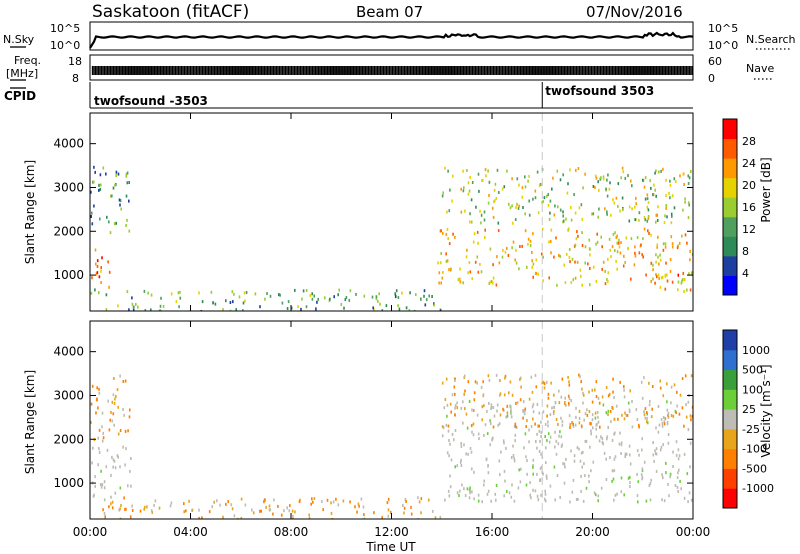 The height and width of the screenshot is (554, 800). What do you see at coordinates (730, 458) in the screenshot?
I see `velocity-colorbar-swatch` at bounding box center [730, 458].